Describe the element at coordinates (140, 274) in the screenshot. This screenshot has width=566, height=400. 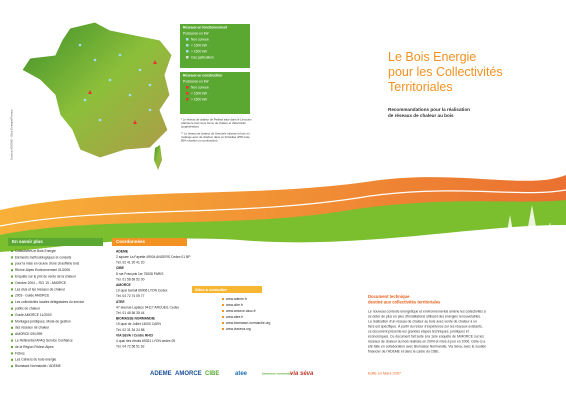
I see `contact-line: 8 rue François 1er 75008 PARIS` at that location.